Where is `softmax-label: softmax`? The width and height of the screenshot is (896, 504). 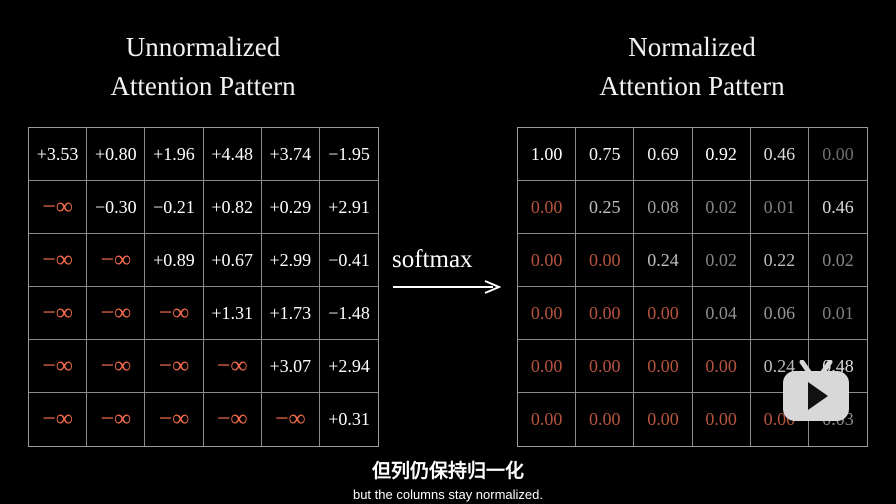 softmax-label: softmax is located at coordinates (432, 259).